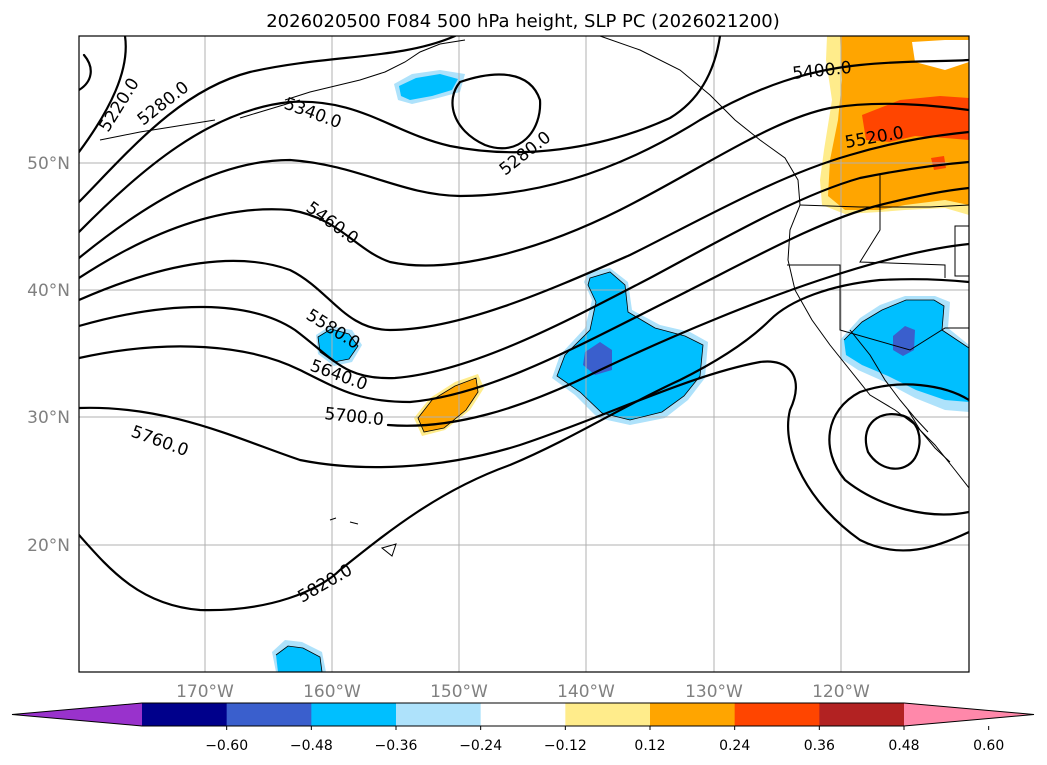 This screenshot has width=1047, height=765. Describe the element at coordinates (299, 659) in the screenshot. I see `negative-anomaly-south` at that location.